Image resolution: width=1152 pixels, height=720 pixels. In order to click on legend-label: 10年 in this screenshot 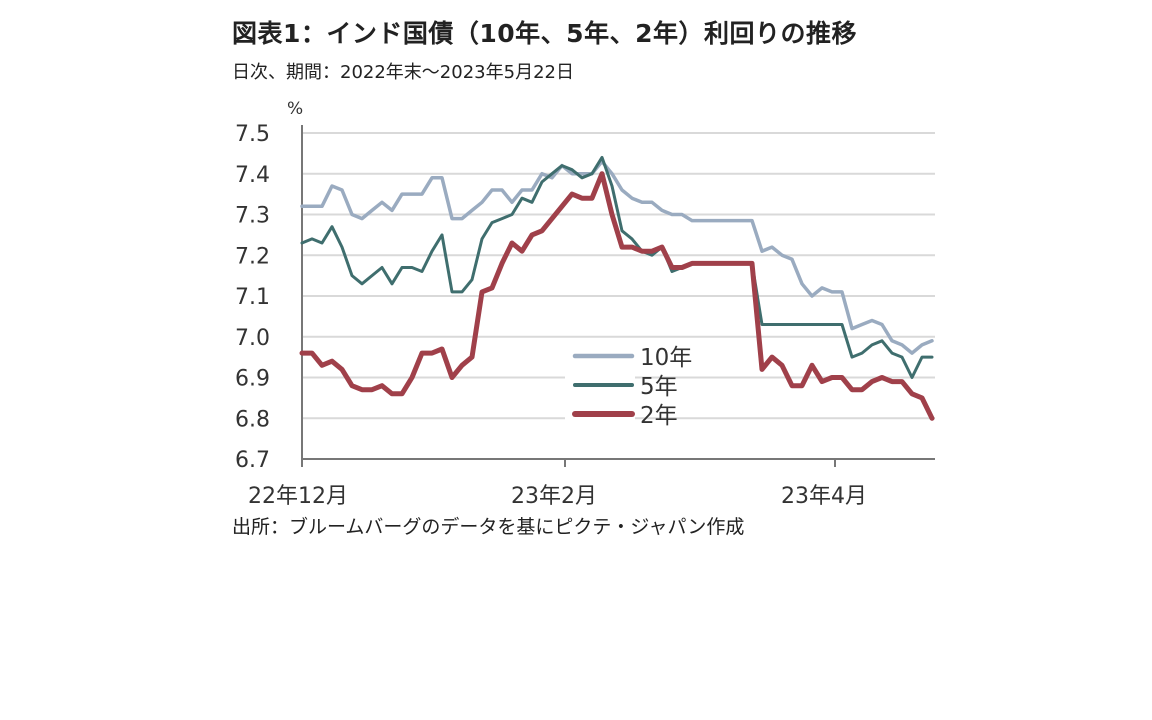, I will do `click(666, 358)`.